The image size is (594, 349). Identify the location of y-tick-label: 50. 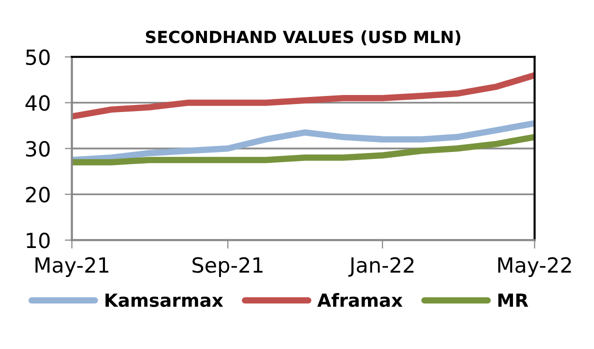
(38, 57).